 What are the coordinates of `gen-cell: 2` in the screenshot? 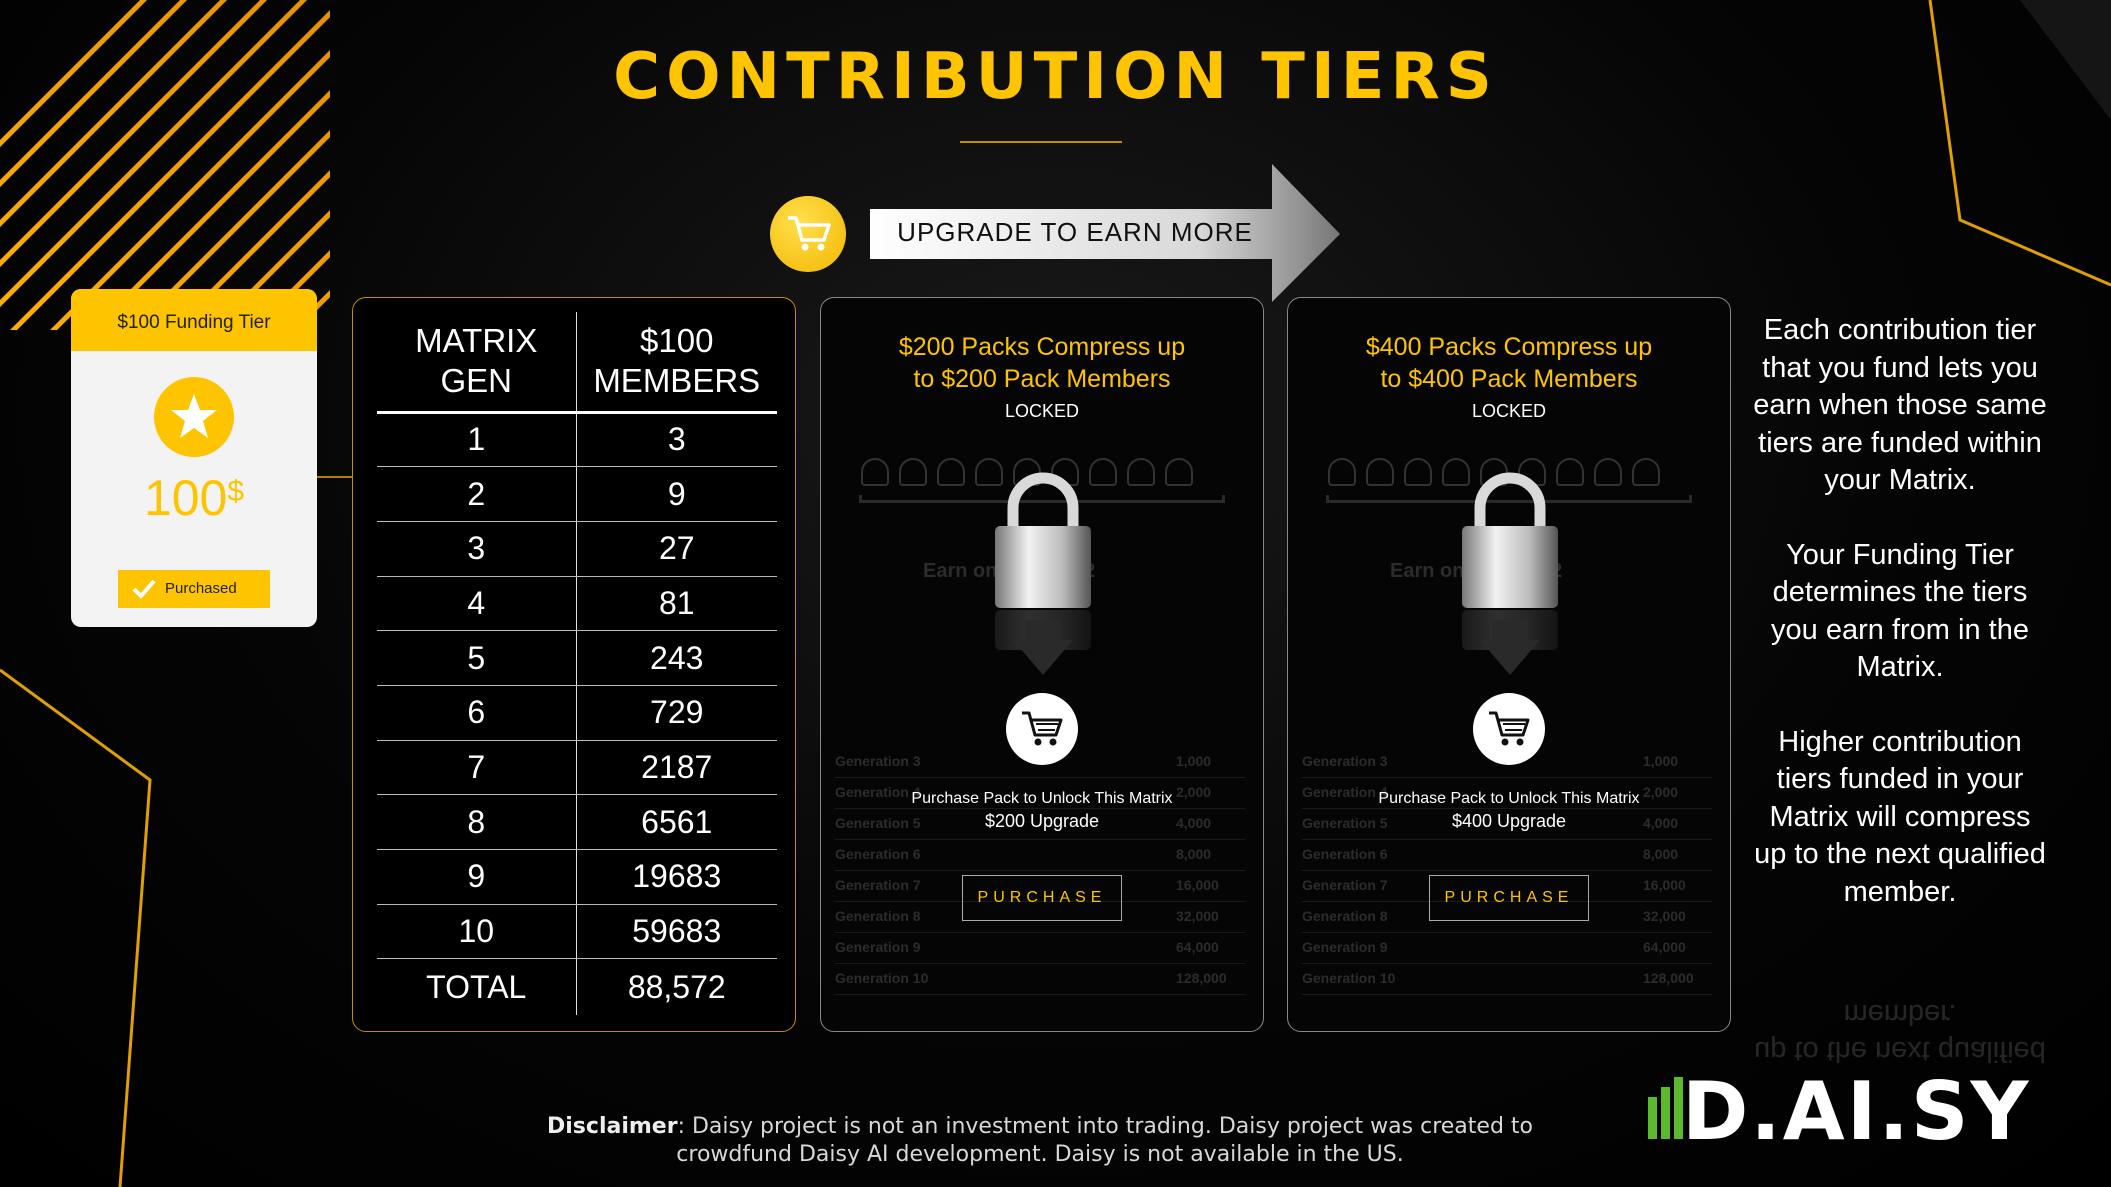 It's located at (477, 494).